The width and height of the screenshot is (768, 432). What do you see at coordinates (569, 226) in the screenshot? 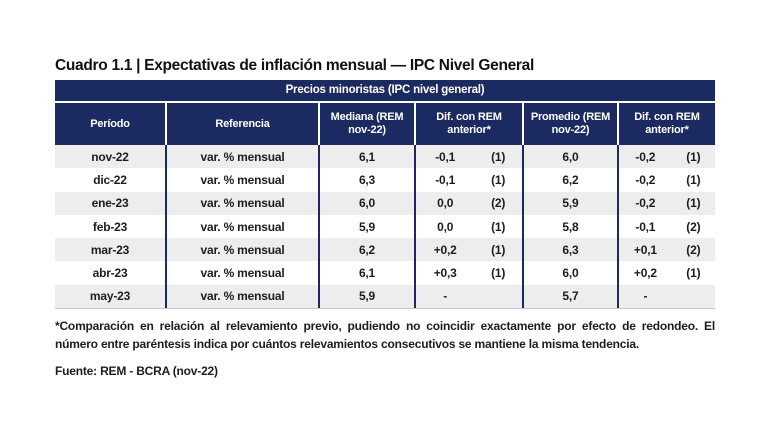
I see `cell-promedio: 5,8` at bounding box center [569, 226].